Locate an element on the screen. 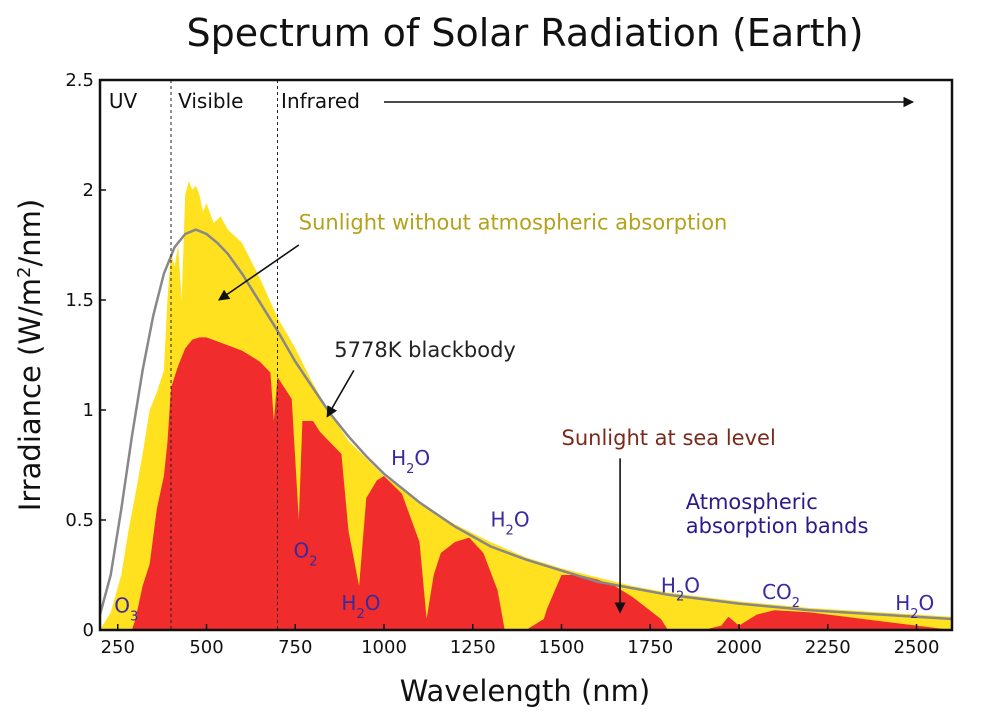 This screenshot has height=718, width=991. region-label: Visible is located at coordinates (210, 101).